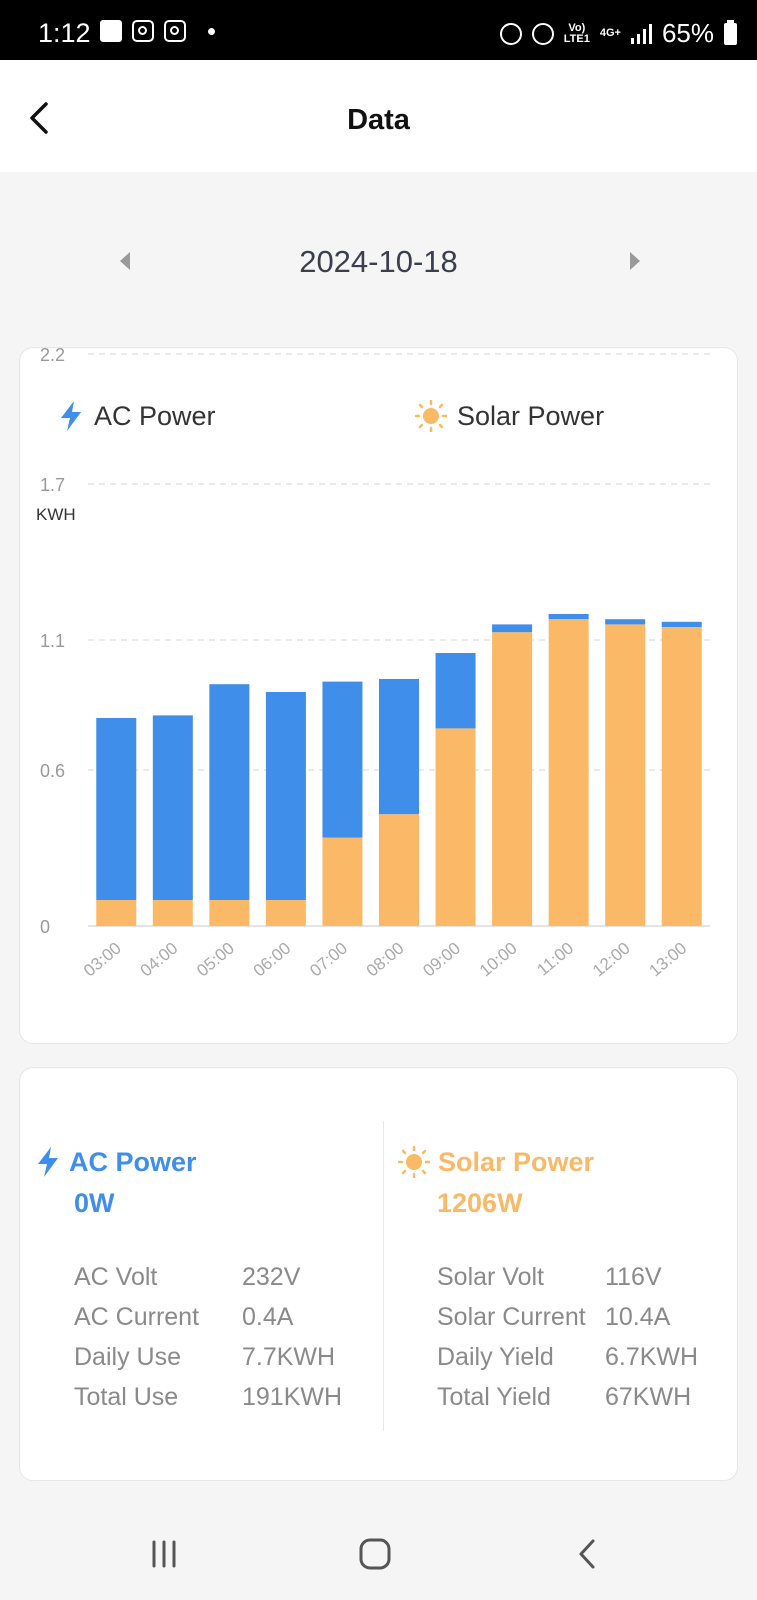 This screenshot has width=757, height=1600. Describe the element at coordinates (383, 1276) in the screenshot. I see `column-divider` at that location.